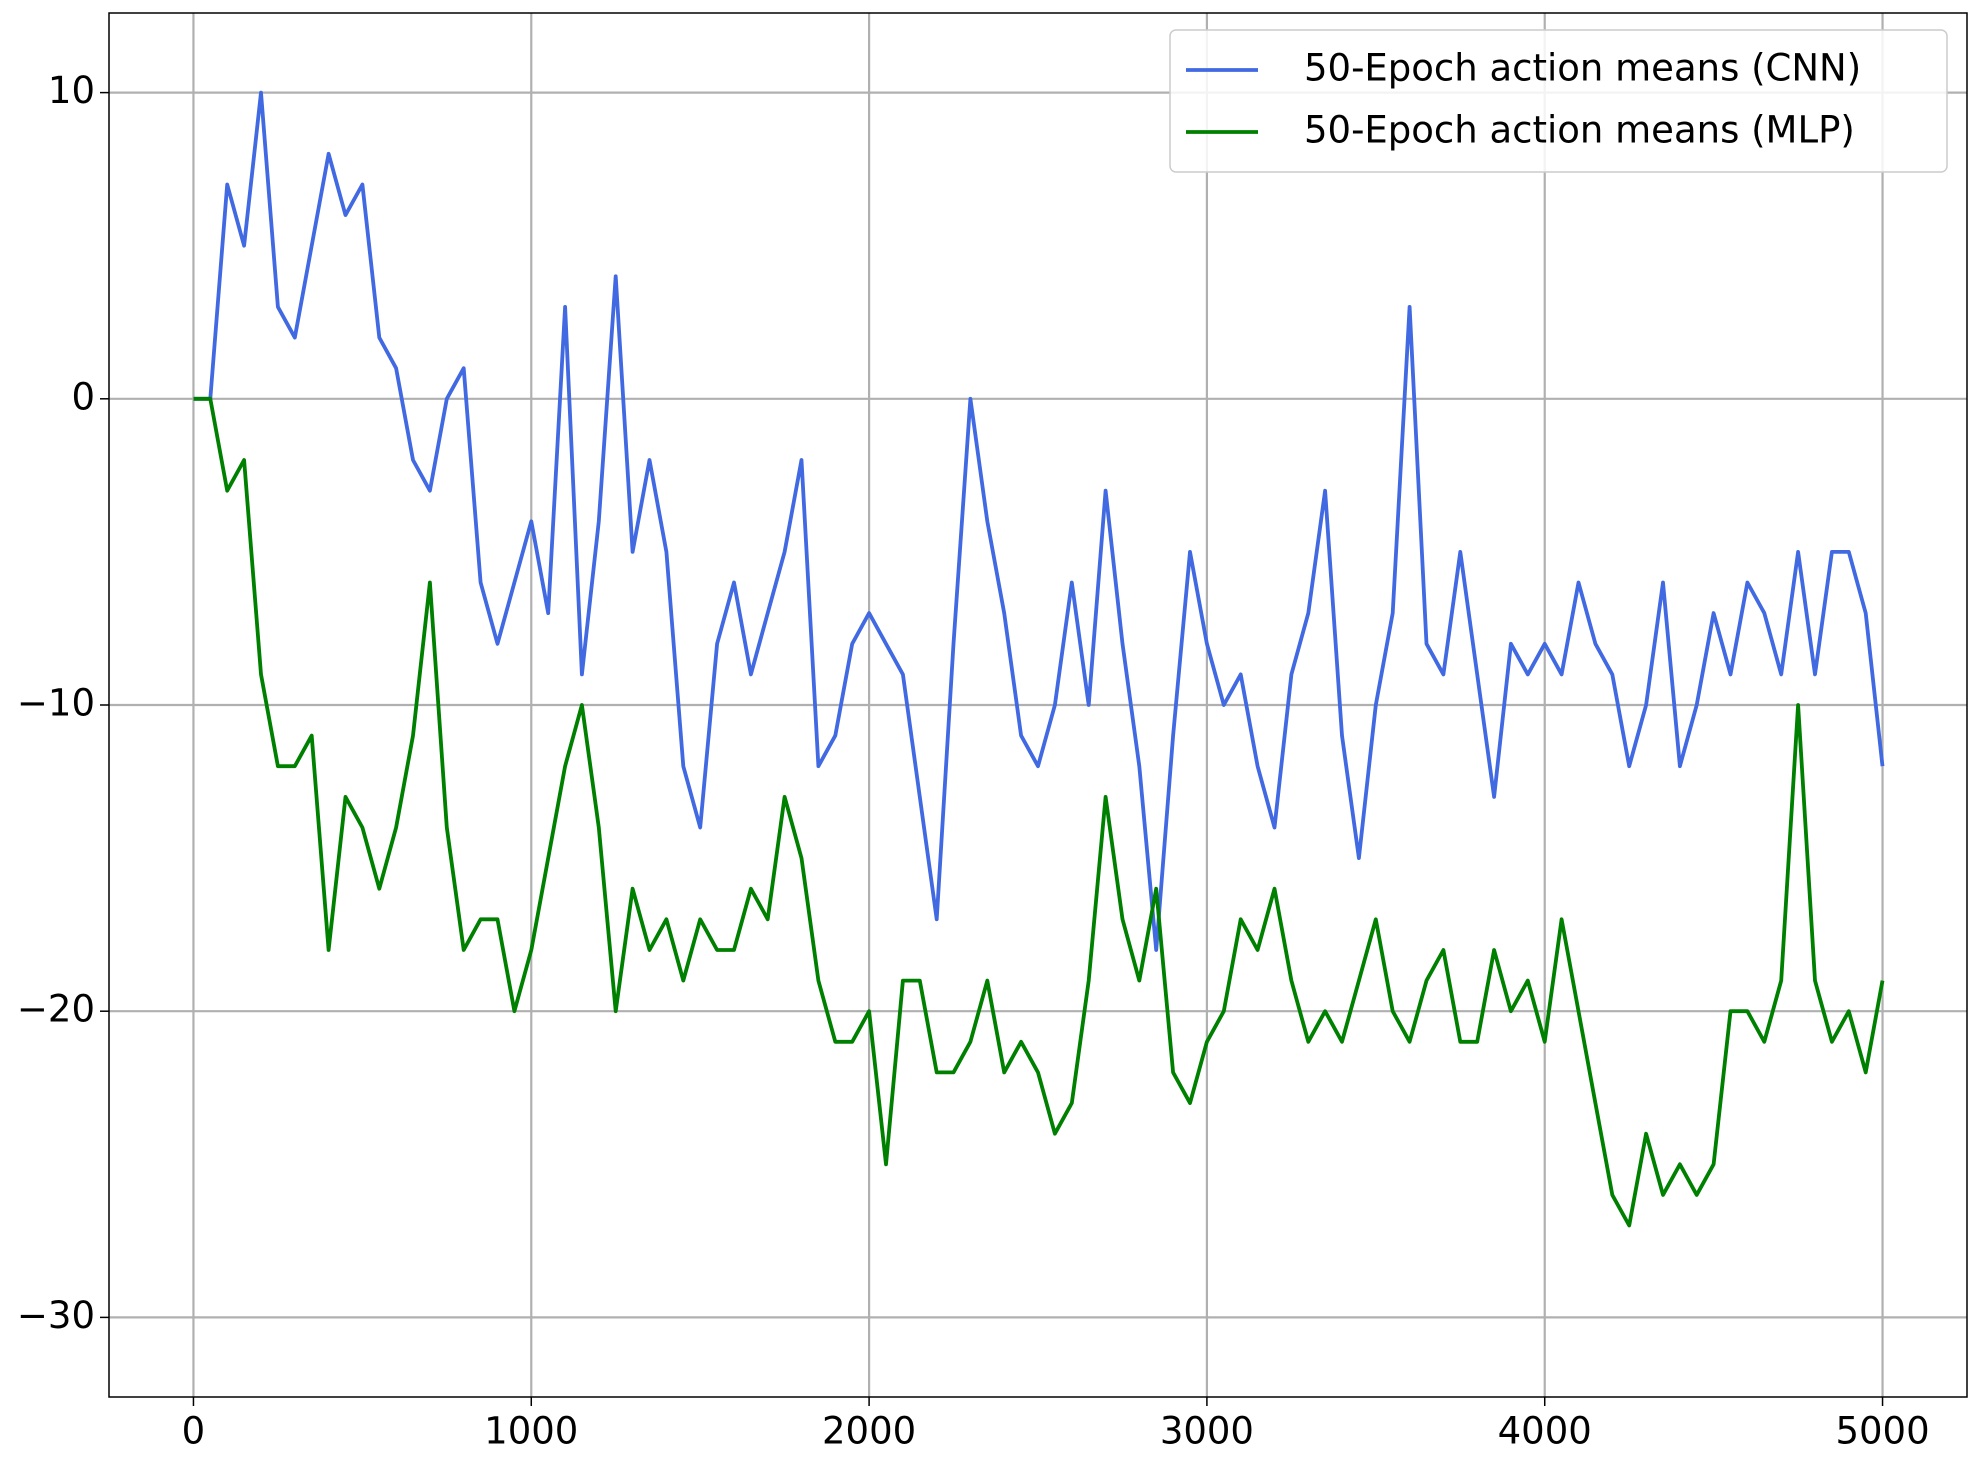 The width and height of the screenshot is (1981, 1461). Describe the element at coordinates (869, 1431) in the screenshot. I see `x-tick-label: 2000` at that location.